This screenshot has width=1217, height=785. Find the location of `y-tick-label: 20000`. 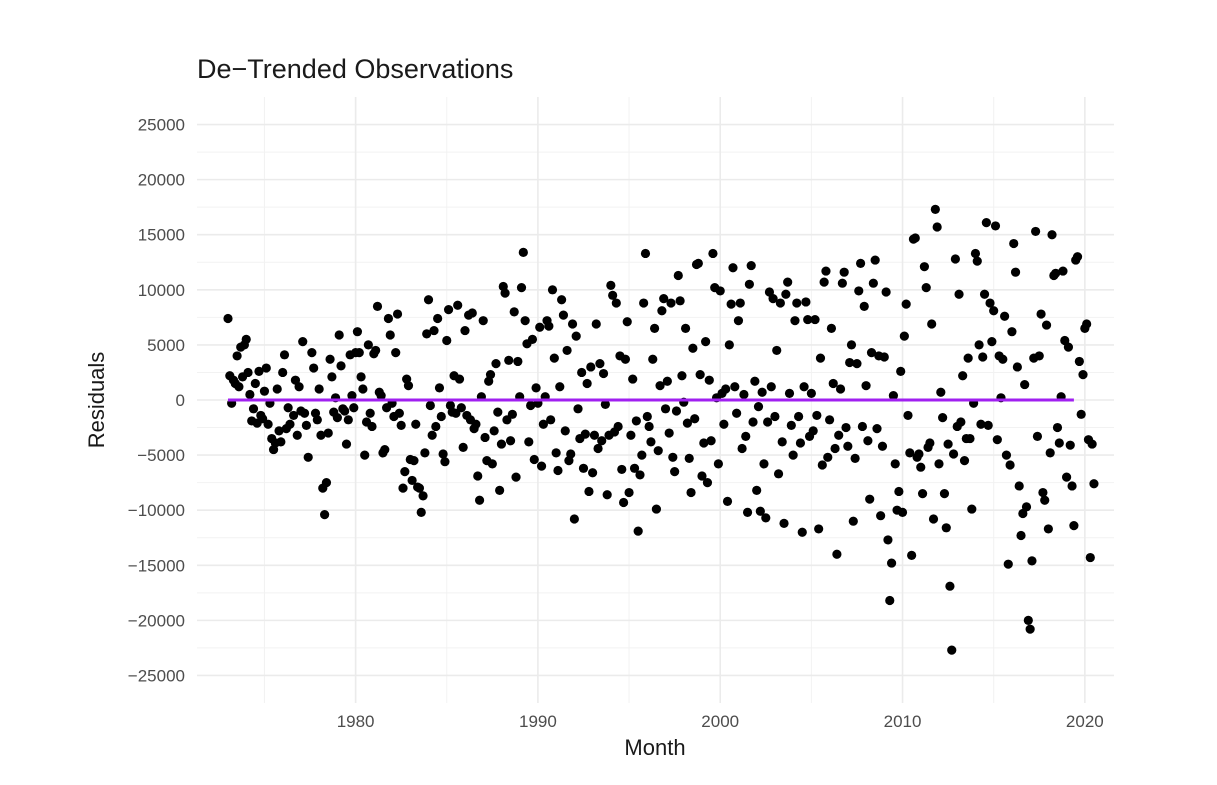

y-tick-label: 20000 is located at coordinates (161, 180).